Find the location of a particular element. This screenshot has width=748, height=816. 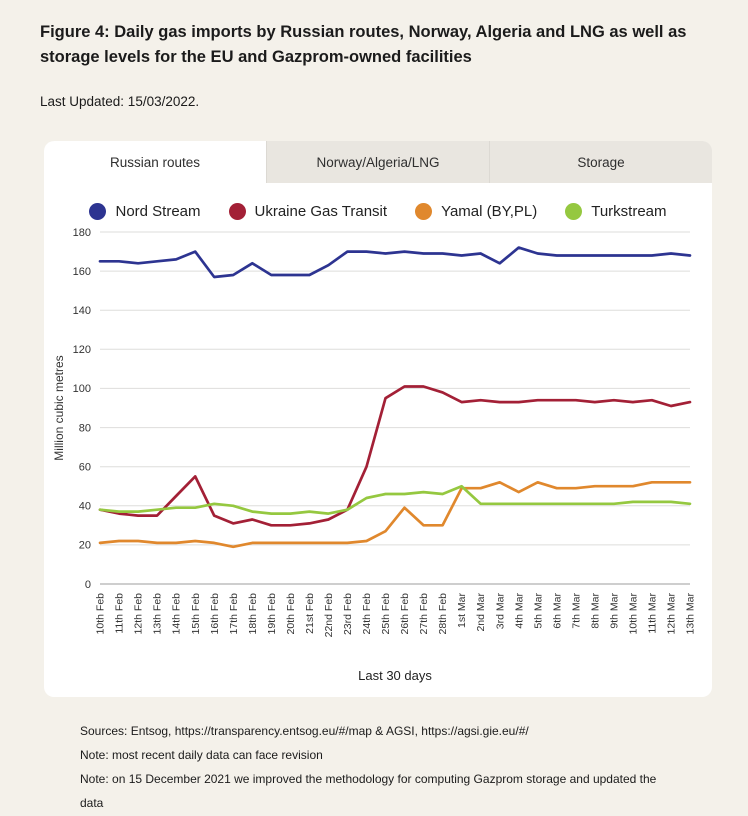

svg-text: 7th Mar is located at coordinates (576, 610).